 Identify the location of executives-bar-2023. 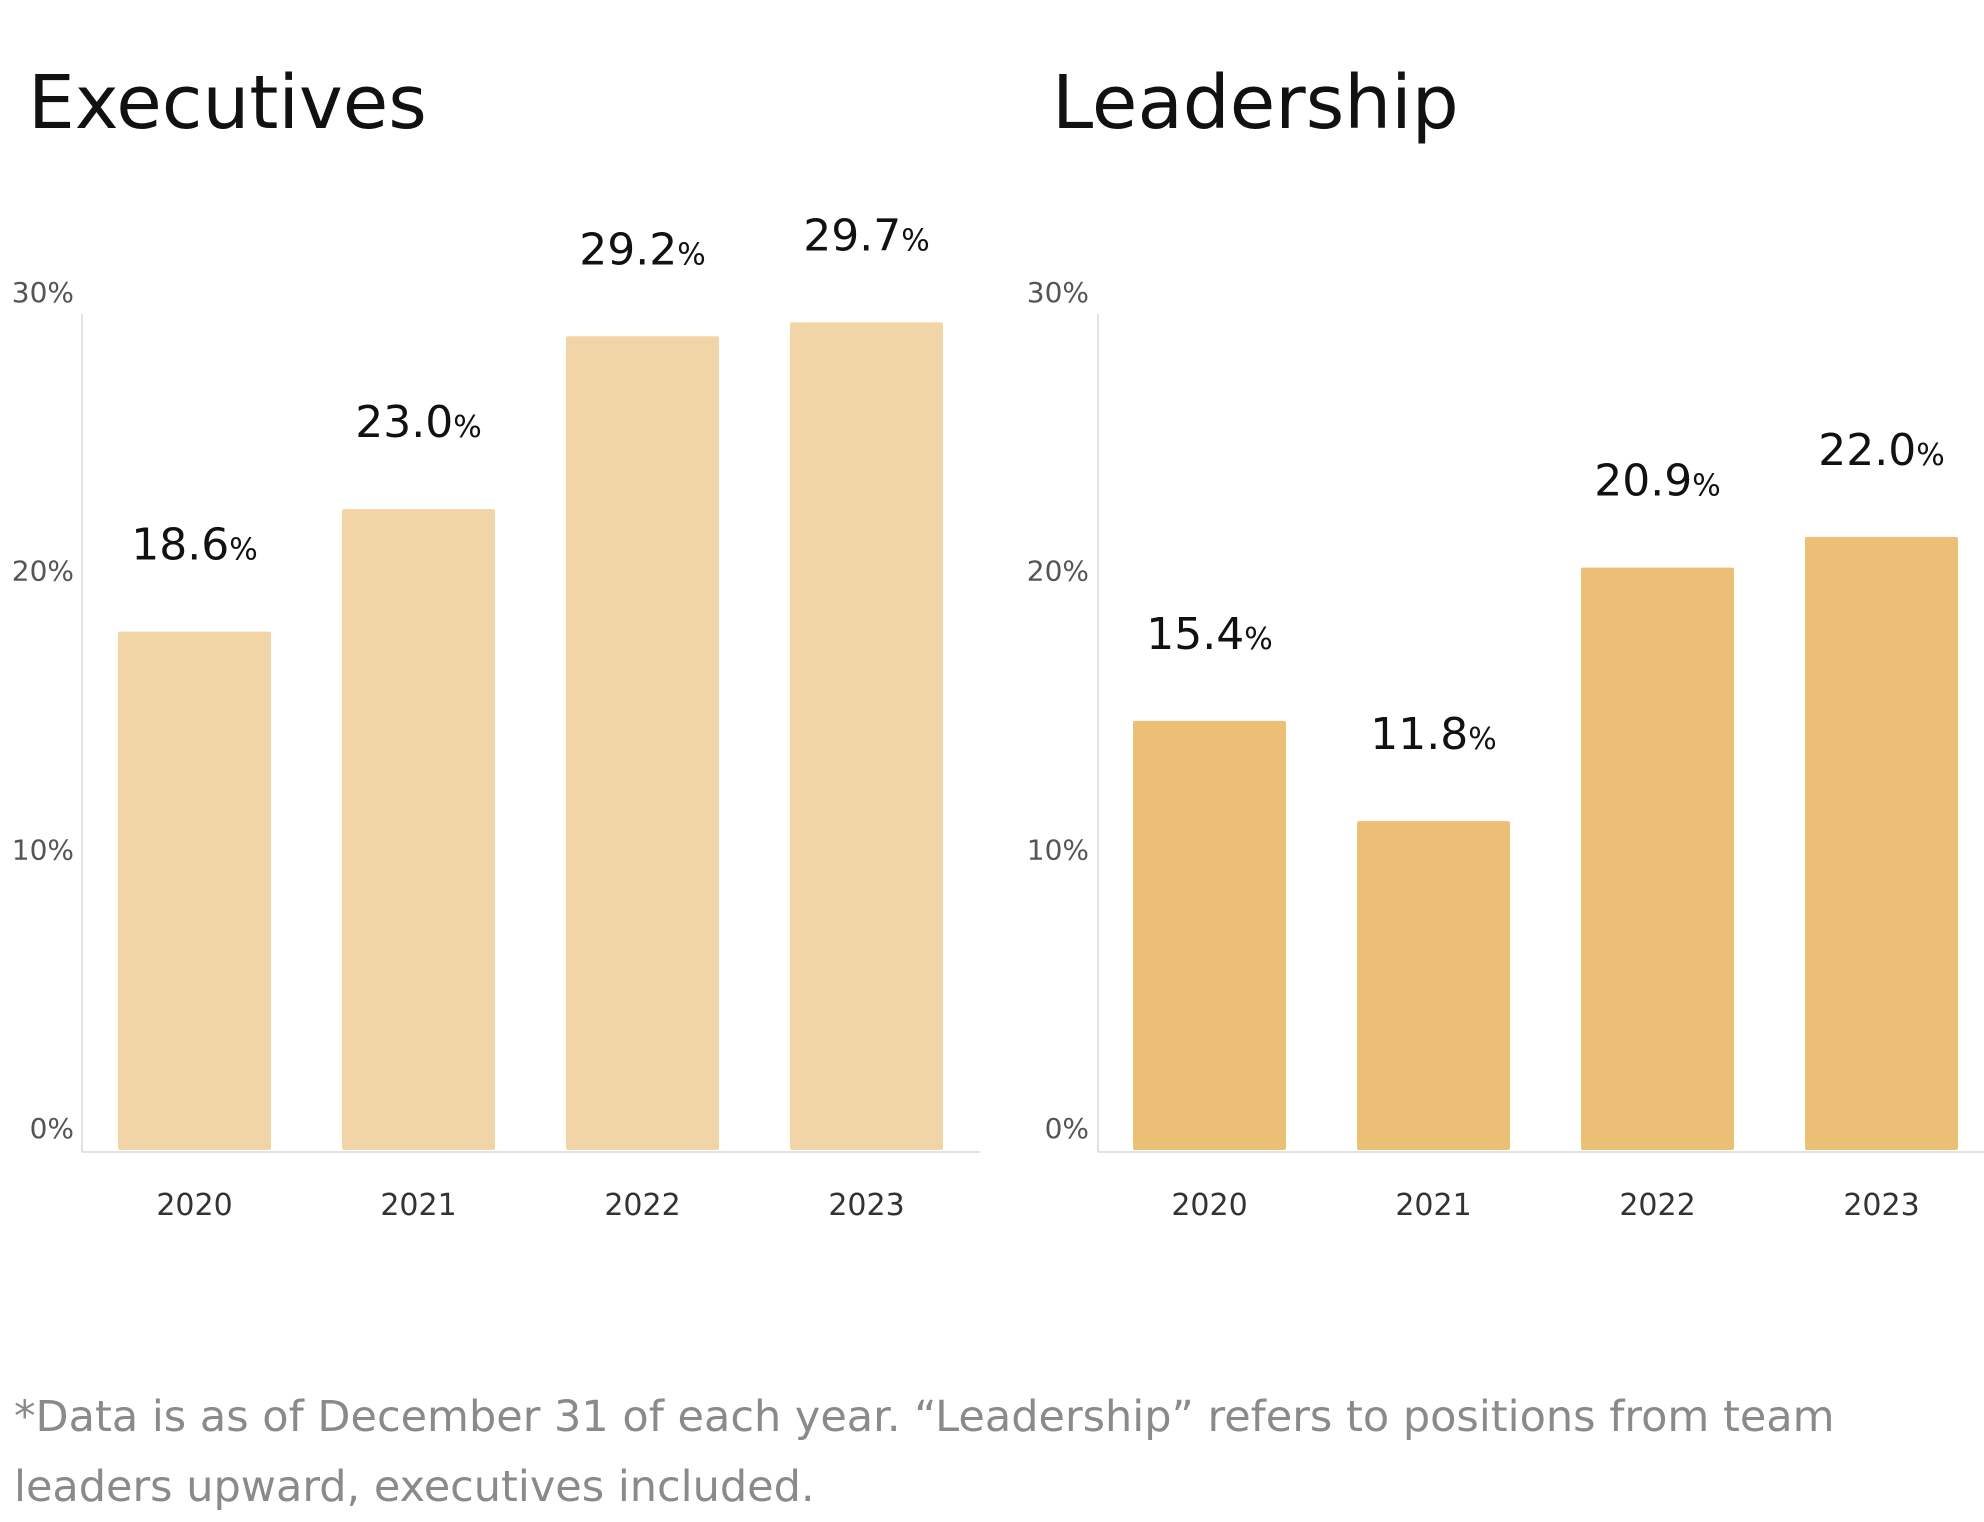
(866, 736).